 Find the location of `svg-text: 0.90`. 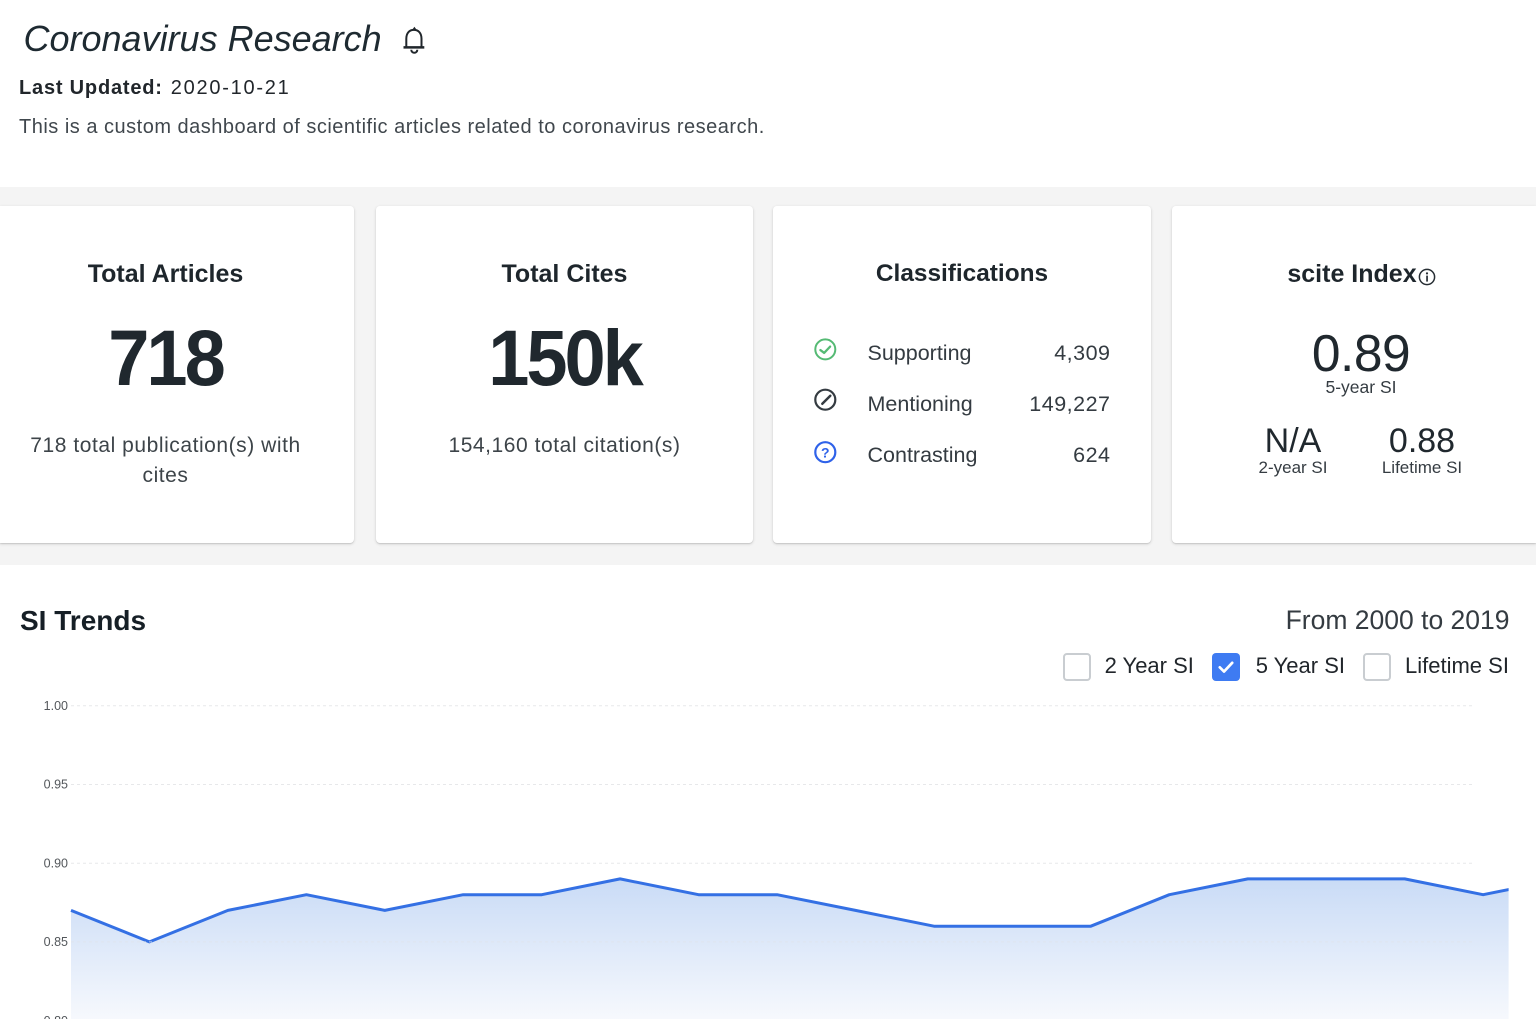

svg-text: 0.90 is located at coordinates (56, 863).